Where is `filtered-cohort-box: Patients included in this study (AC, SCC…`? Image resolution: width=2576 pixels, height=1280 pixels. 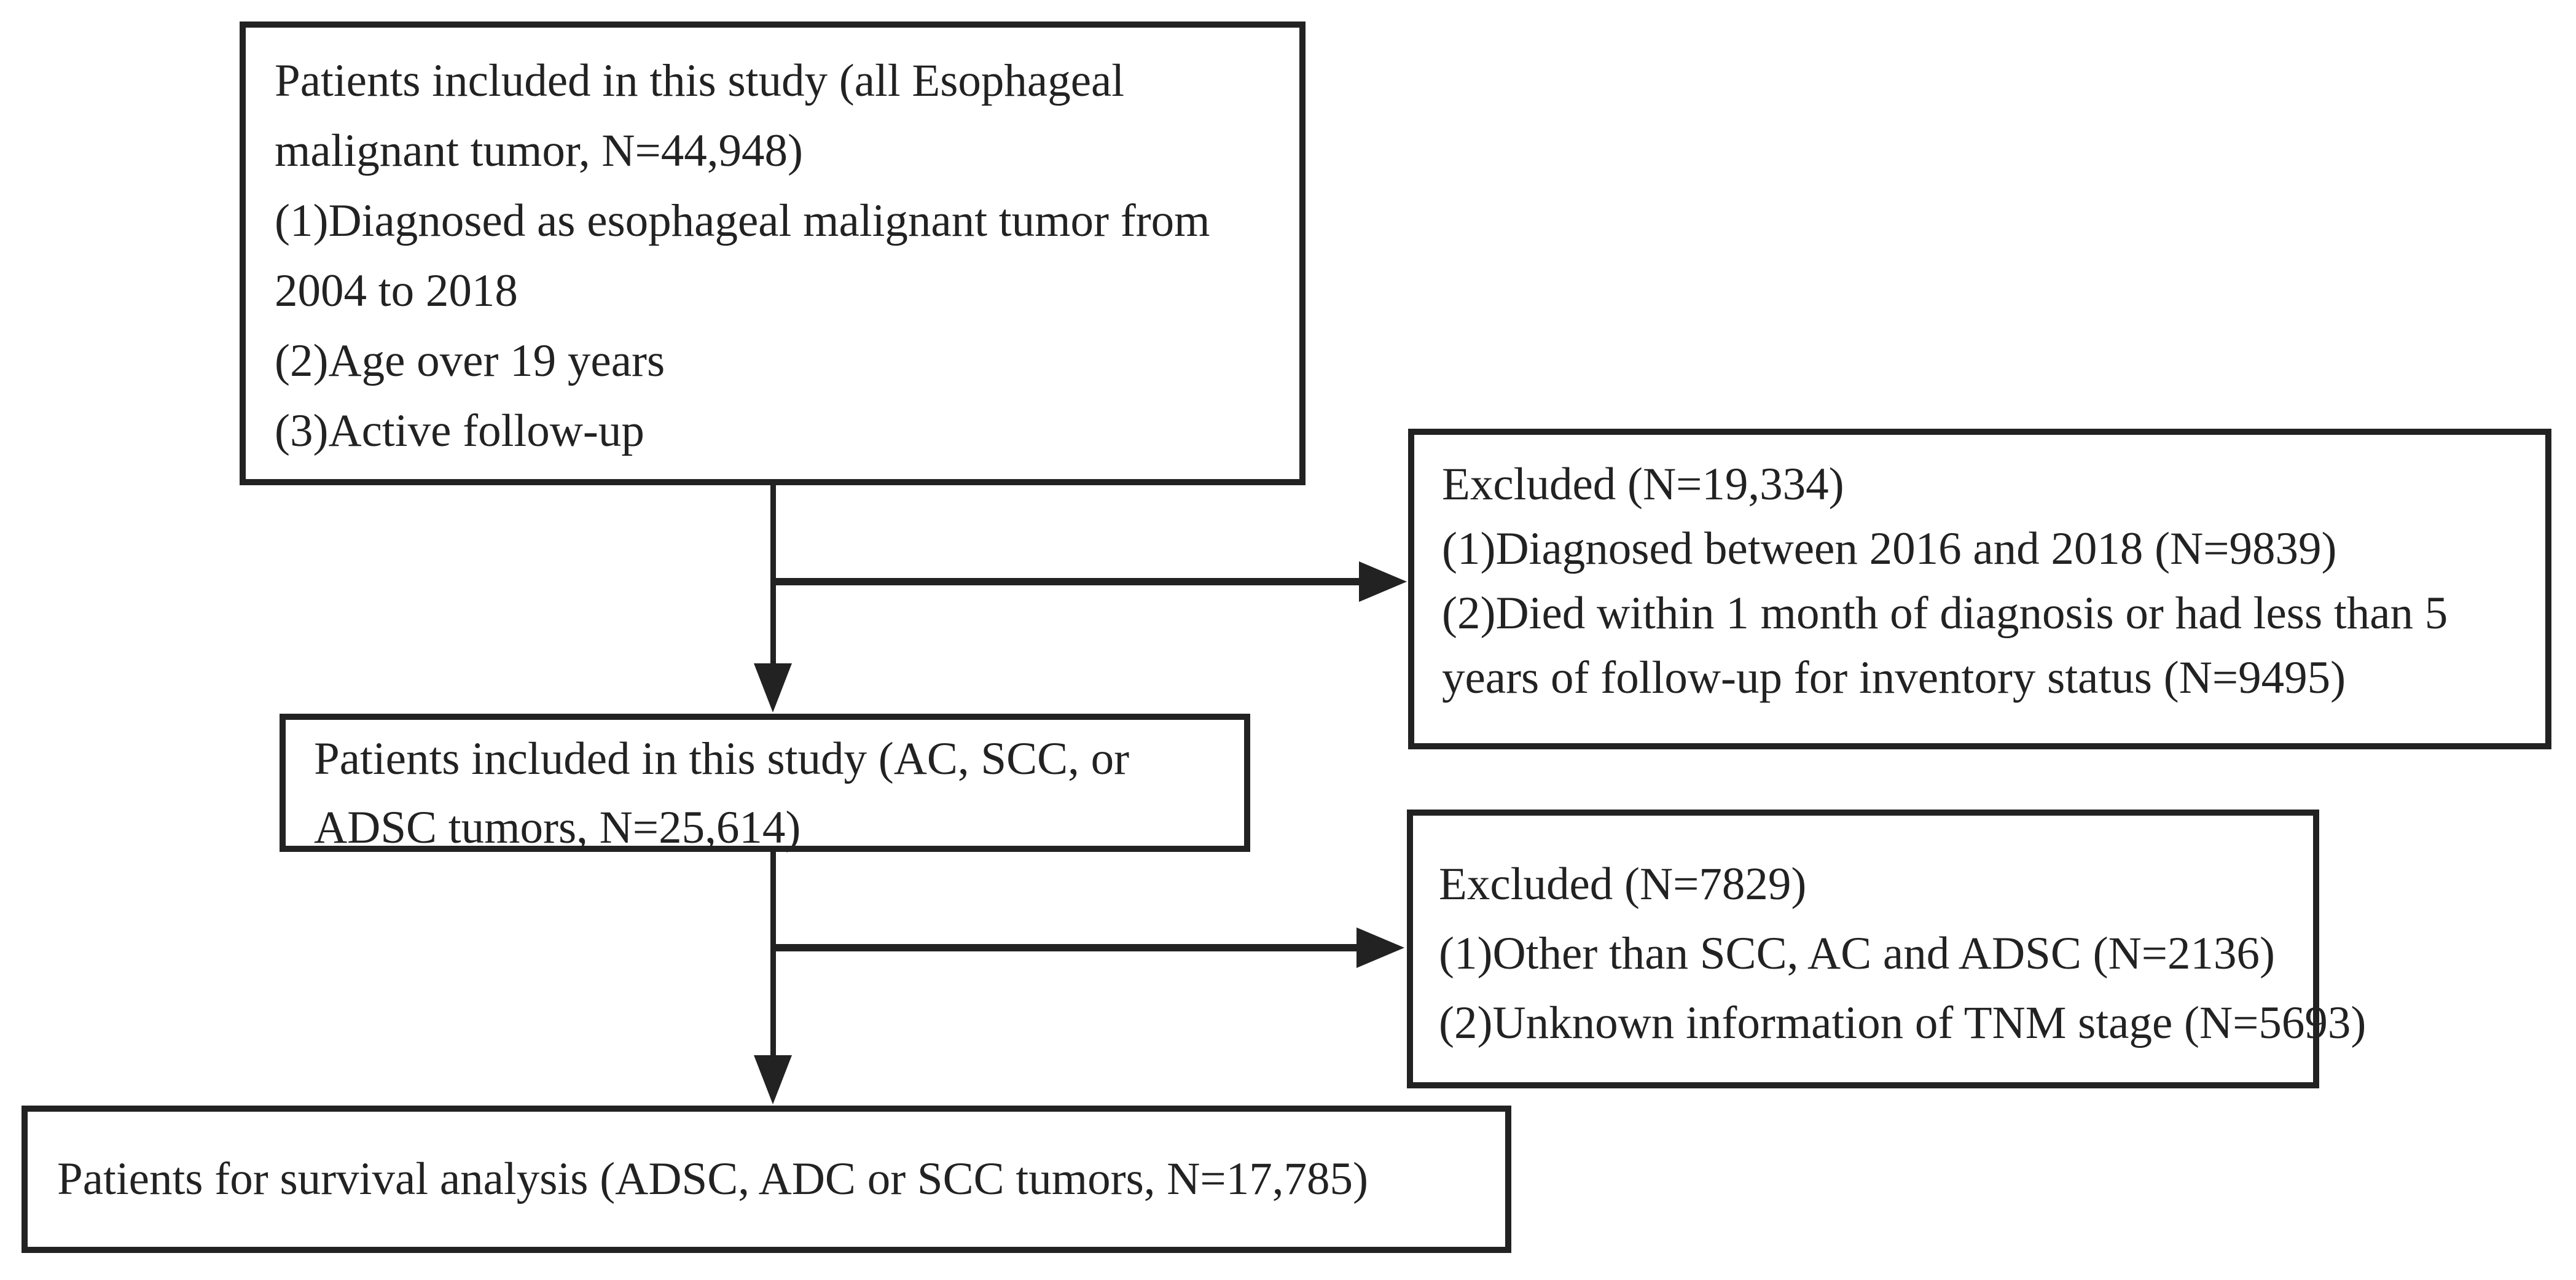
filtered-cohort-box: Patients included in this study (AC, SCC… is located at coordinates (765, 783).